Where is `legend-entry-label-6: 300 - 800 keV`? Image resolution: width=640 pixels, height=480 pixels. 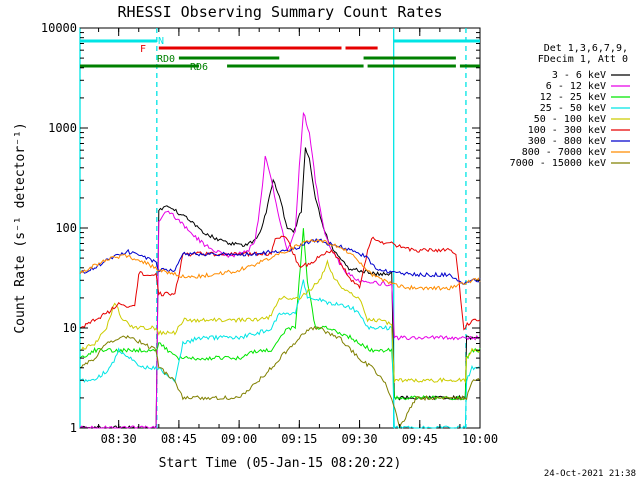
legend-entry-label-6: 300 - 800 keV is located at coordinates (567, 141).